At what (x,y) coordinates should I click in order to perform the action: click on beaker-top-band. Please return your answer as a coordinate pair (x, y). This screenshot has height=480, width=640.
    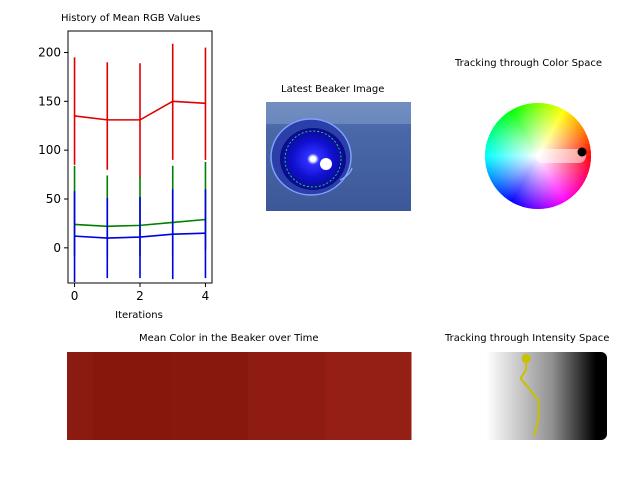
    Looking at the image, I should click on (338, 113).